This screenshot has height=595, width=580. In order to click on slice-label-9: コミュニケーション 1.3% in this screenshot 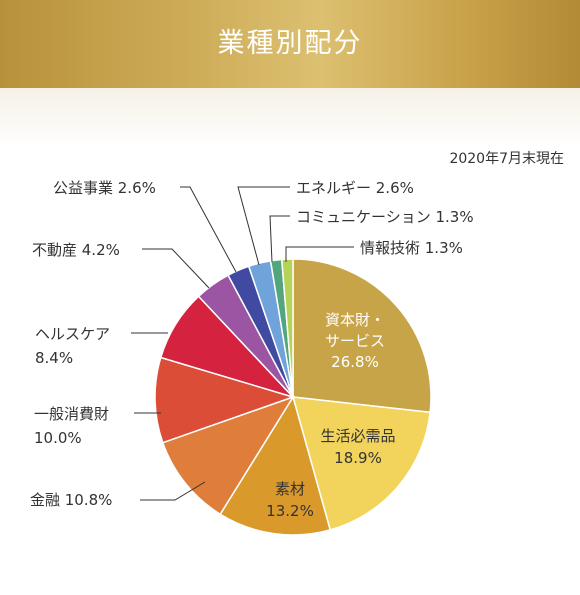, I will do `click(385, 217)`.